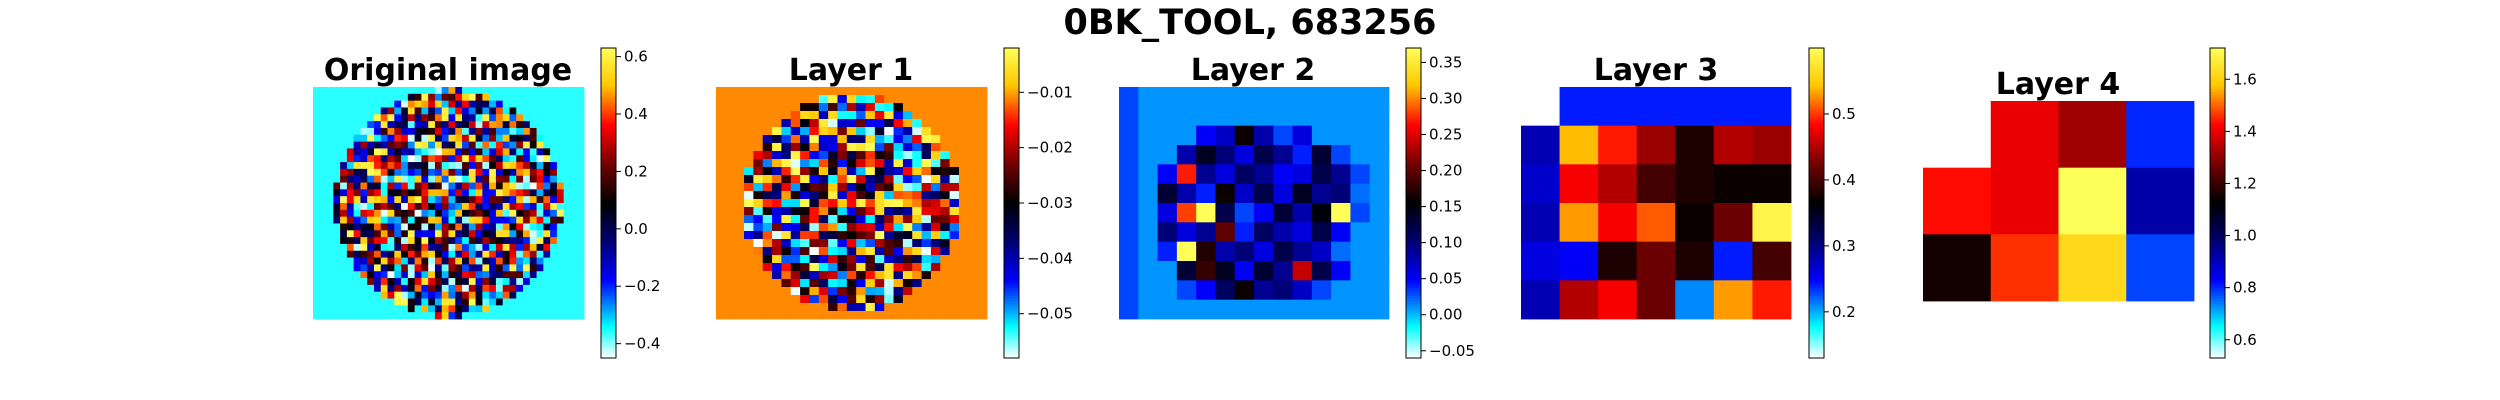 This screenshot has height=400, width=2500. Describe the element at coordinates (894, 203) in the screenshot. I see `panel-layer-1: Layer 1 −0.05−0.04−0.03−0.02−0.01` at that location.